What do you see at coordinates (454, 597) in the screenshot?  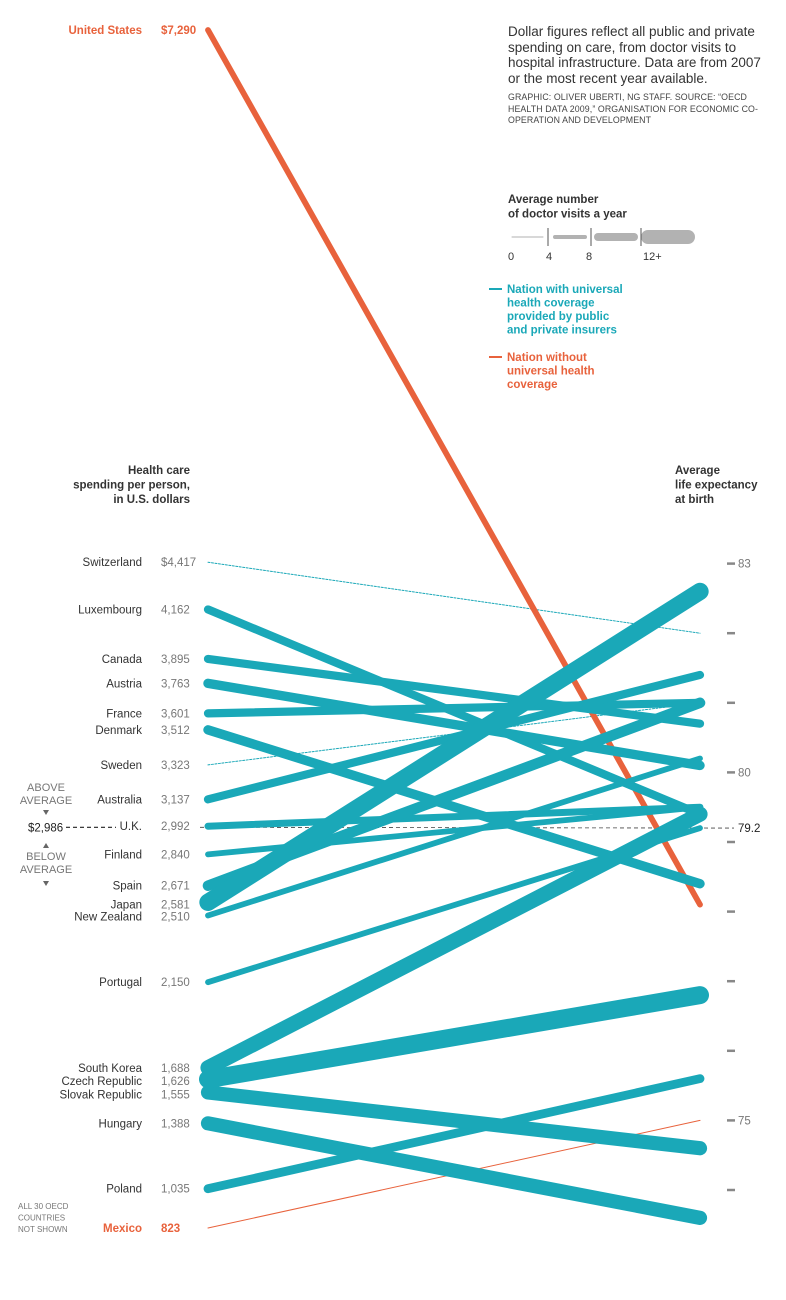 I see `series-line-switzerland` at bounding box center [454, 597].